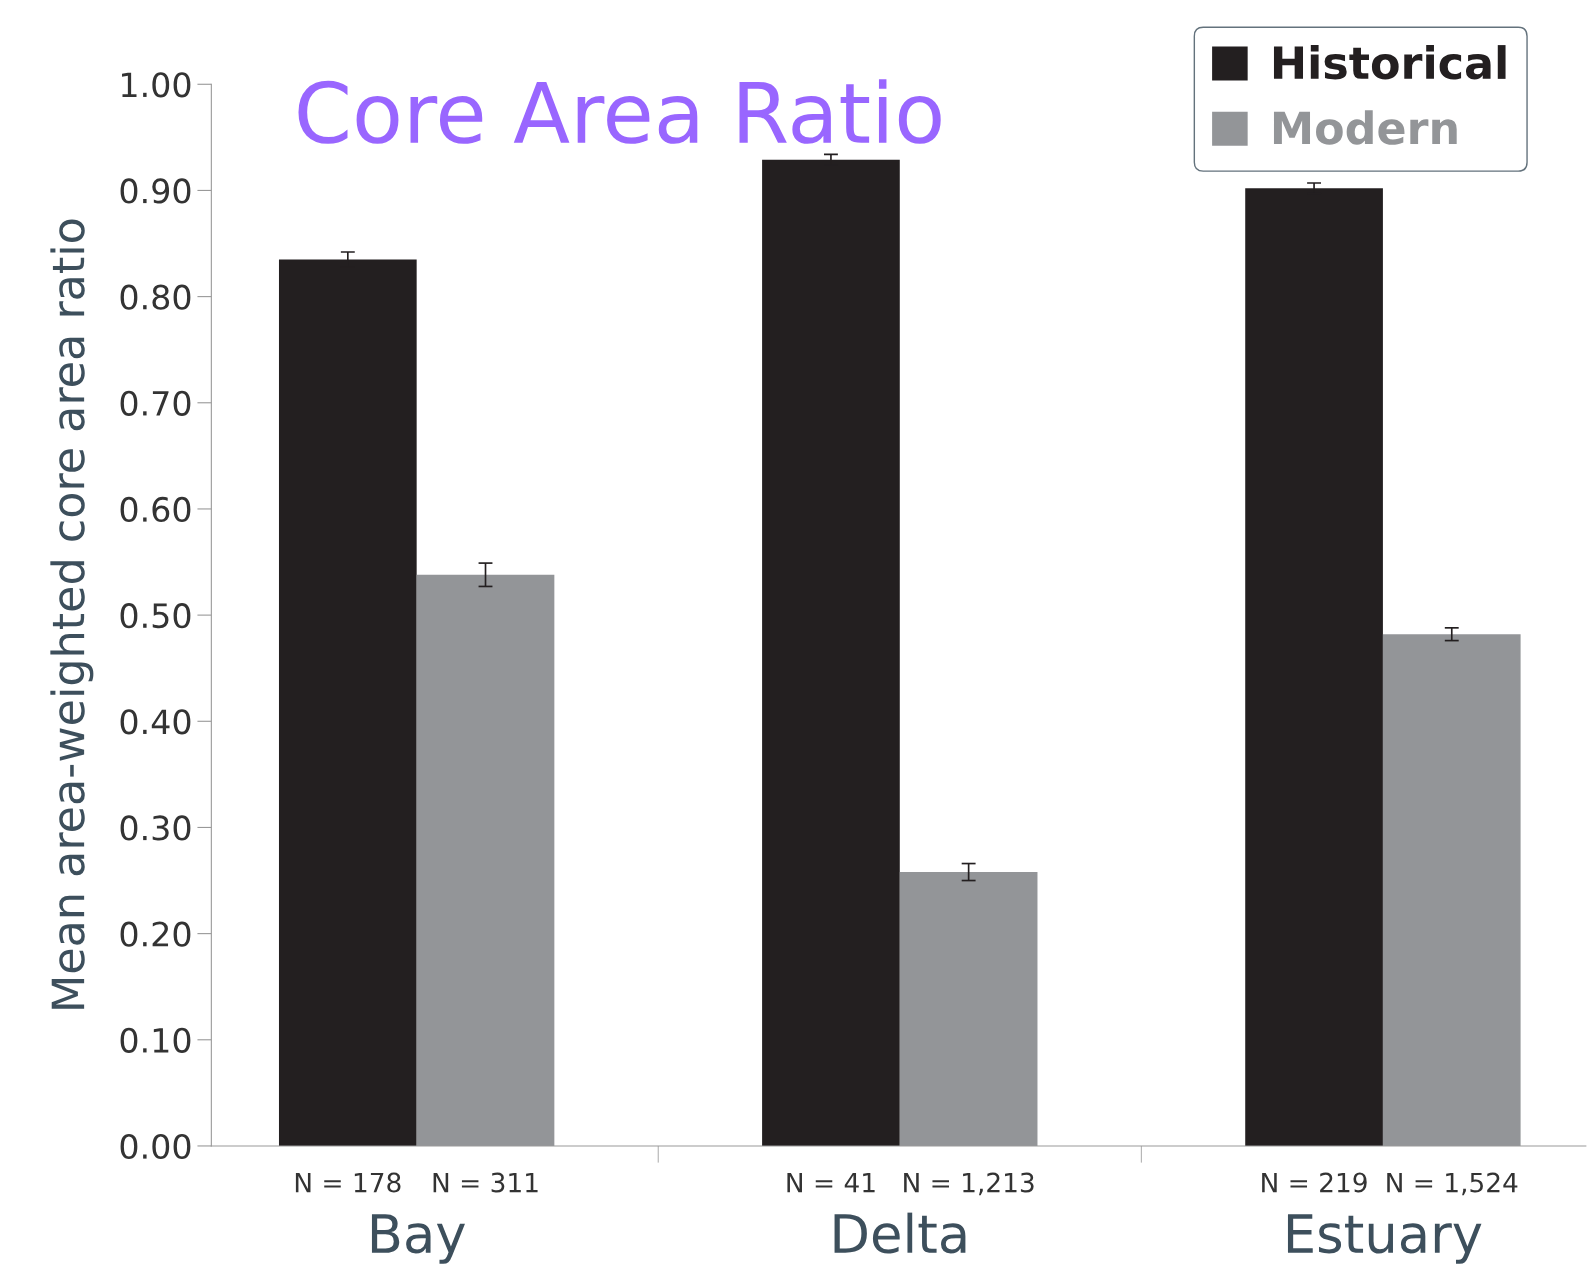 The image size is (1589, 1273). I want to click on y-tick-label: 0.70, so click(155, 403).